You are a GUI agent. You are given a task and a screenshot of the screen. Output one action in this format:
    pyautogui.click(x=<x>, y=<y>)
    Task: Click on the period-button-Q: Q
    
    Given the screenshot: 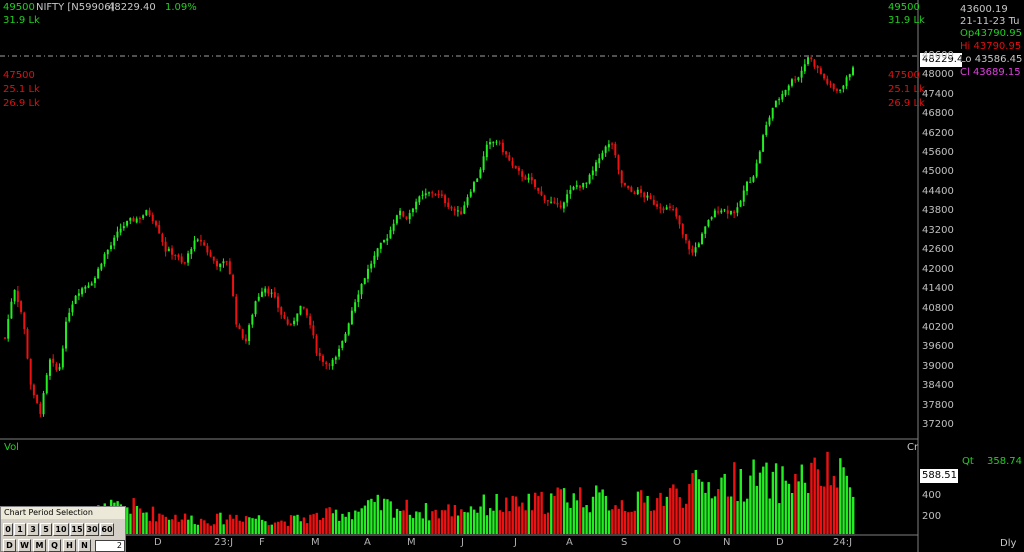 What is the action you would take?
    pyautogui.click(x=54, y=545)
    